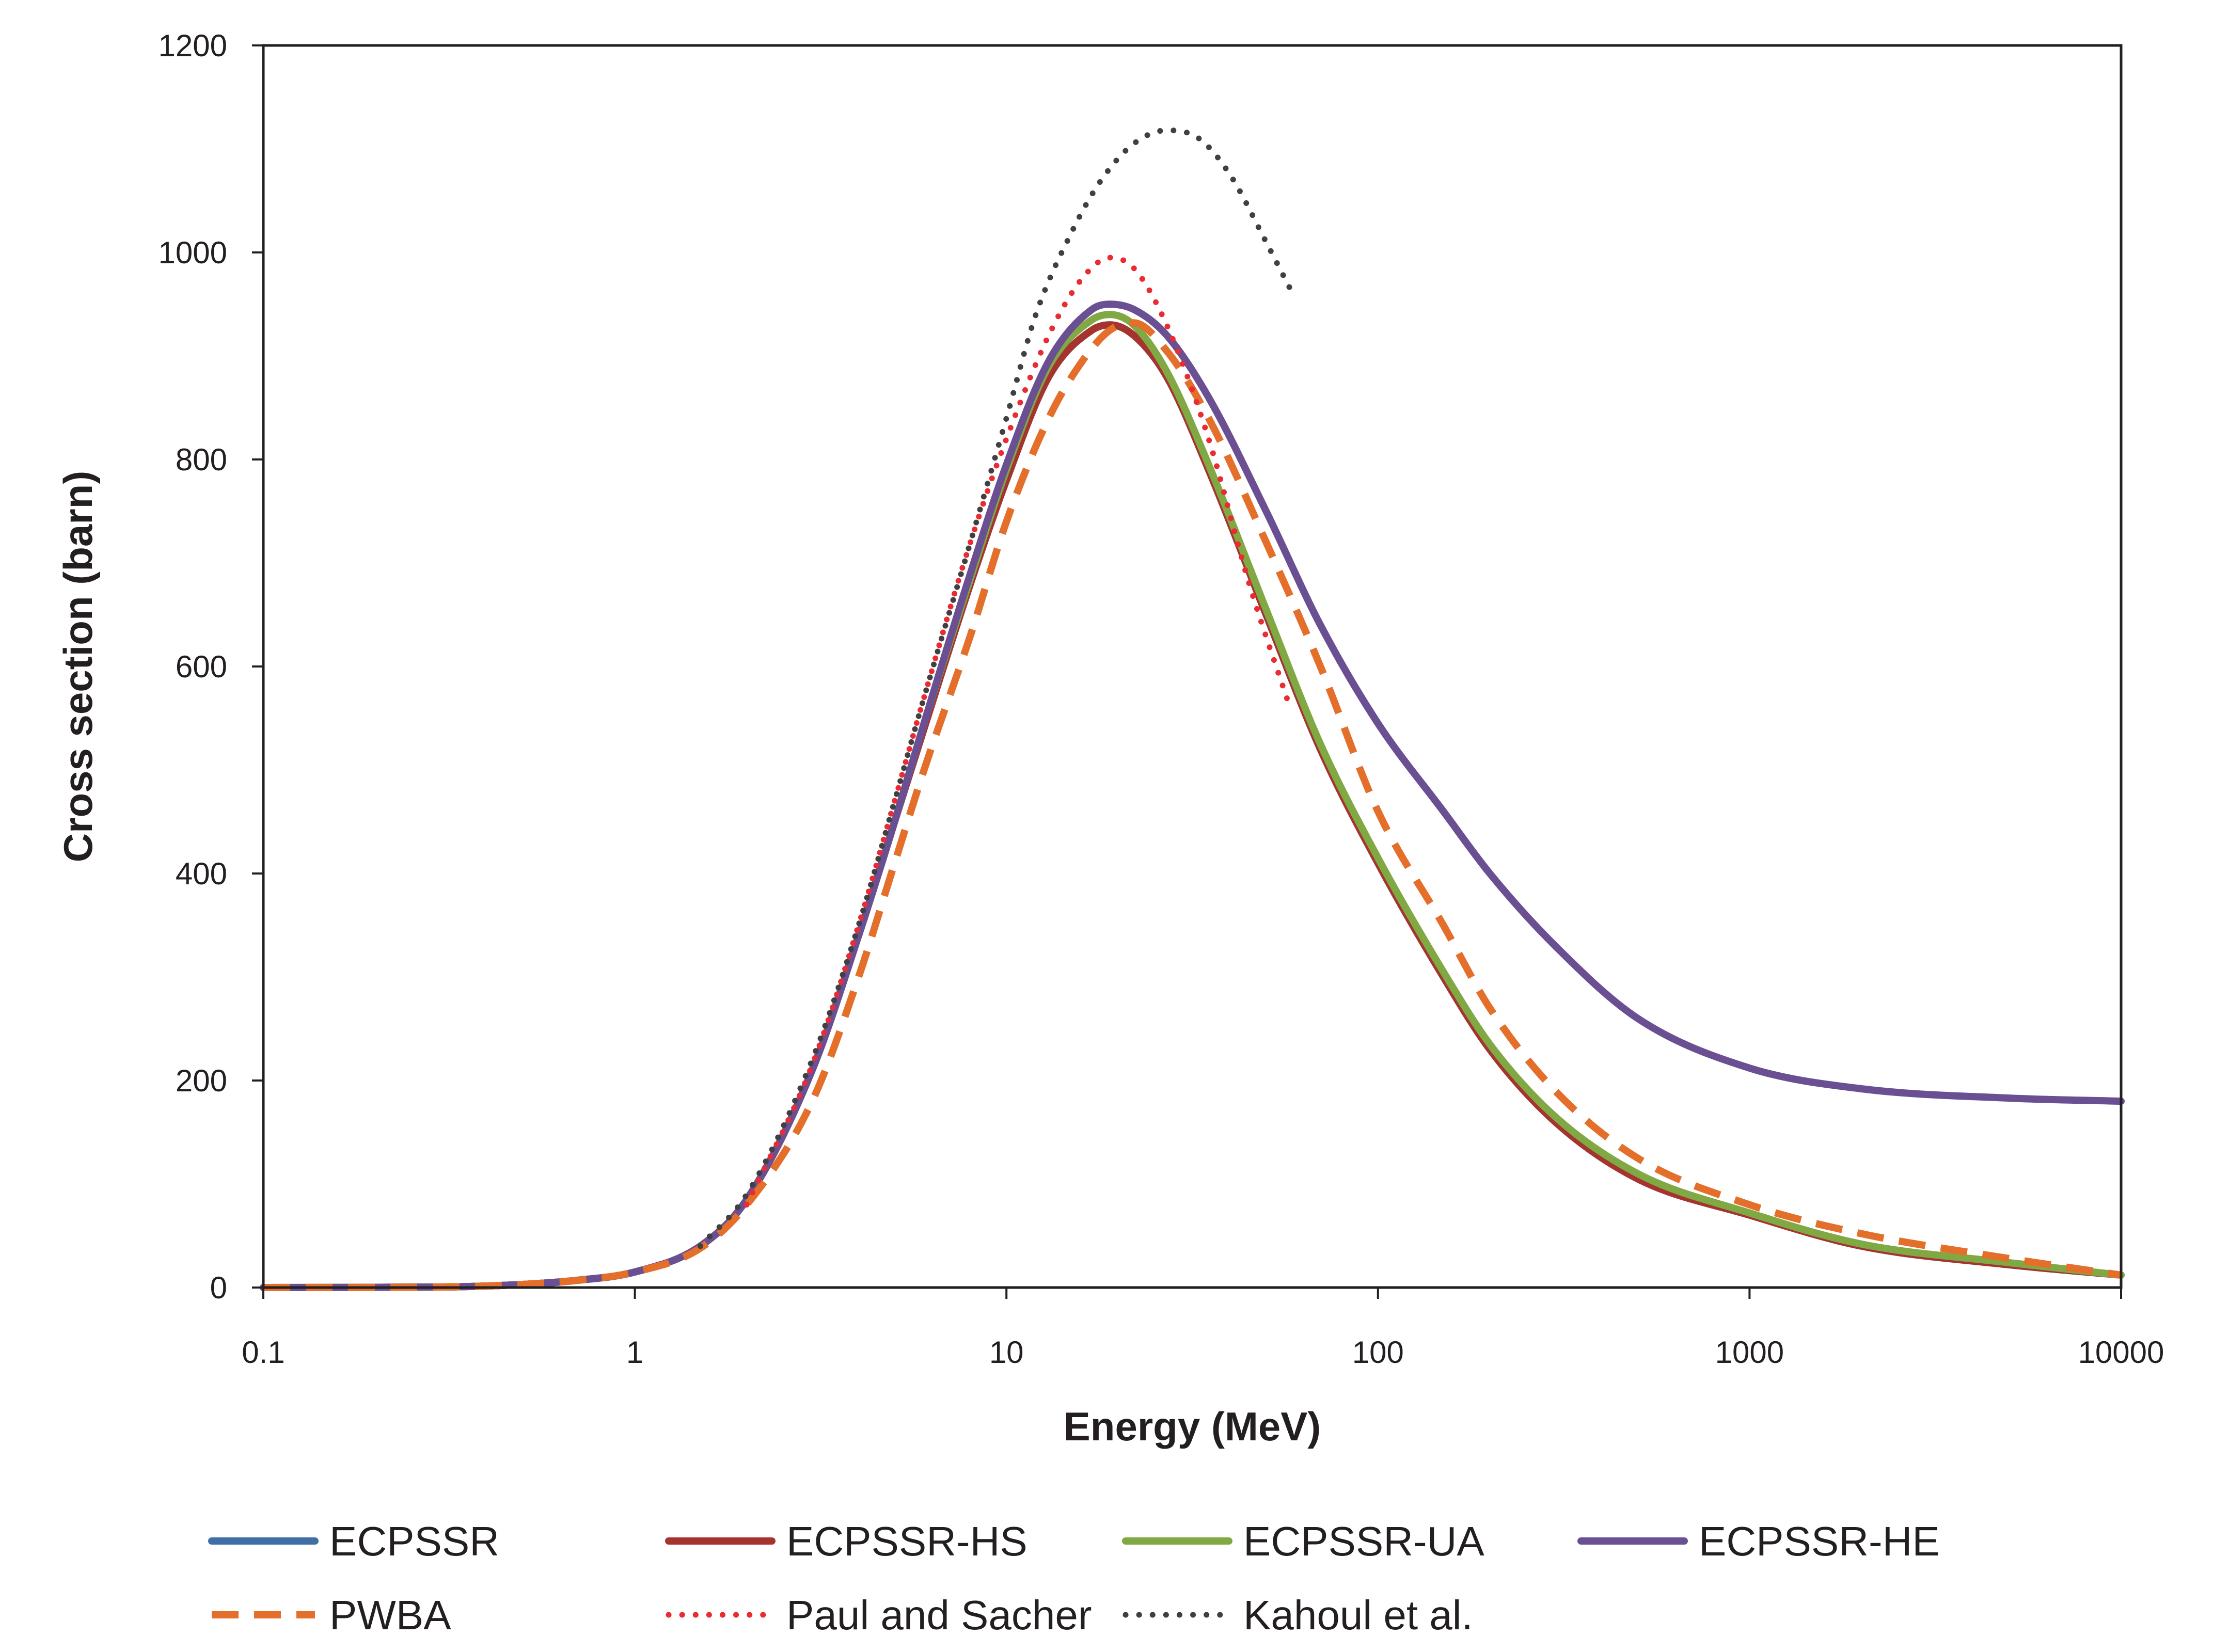 Image resolution: width=2229 pixels, height=1652 pixels. I want to click on x-tick-label: 10000, so click(2121, 1352).